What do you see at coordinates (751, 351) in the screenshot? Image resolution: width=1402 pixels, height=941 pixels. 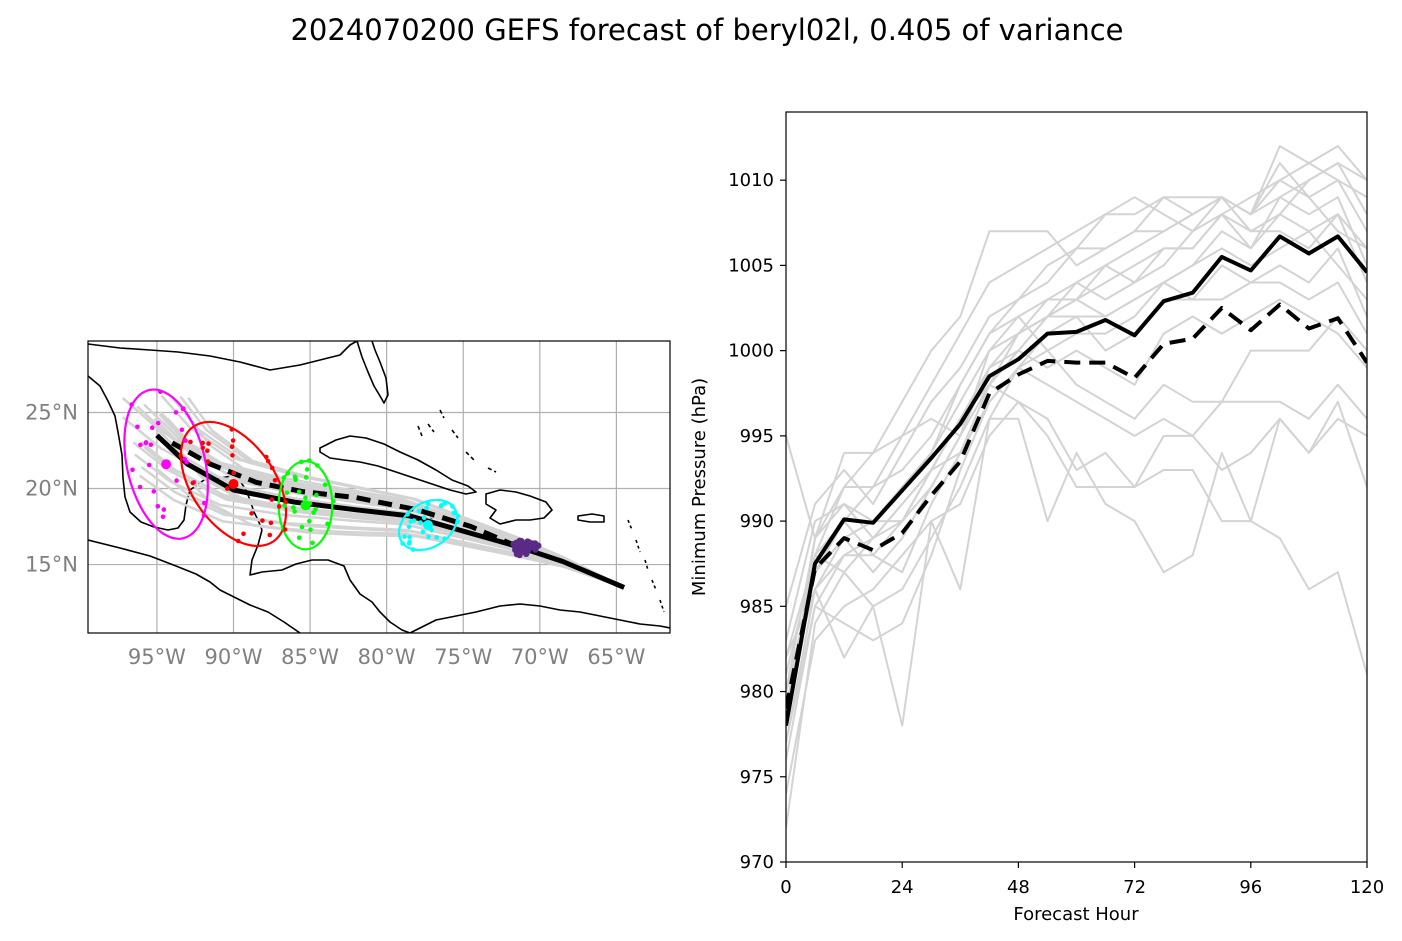 I see `y-tick-label: 1000` at bounding box center [751, 351].